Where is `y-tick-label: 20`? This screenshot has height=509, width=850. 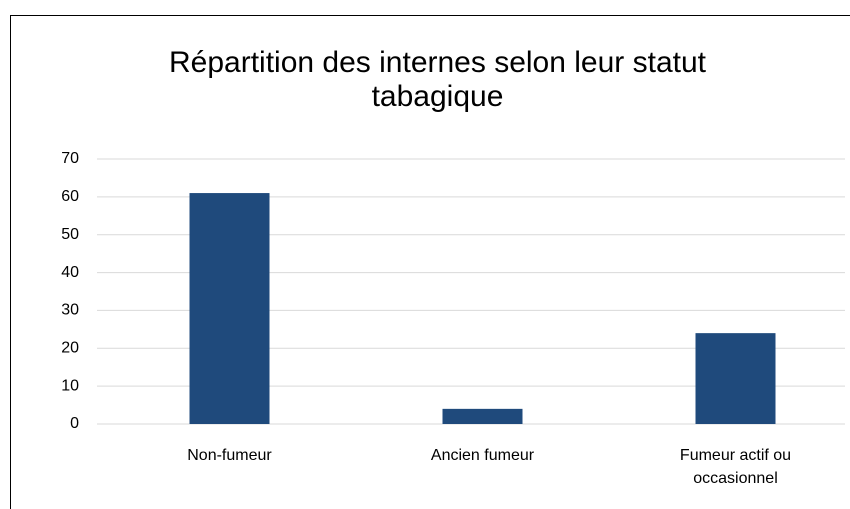 y-tick-label: 20 is located at coordinates (70, 348).